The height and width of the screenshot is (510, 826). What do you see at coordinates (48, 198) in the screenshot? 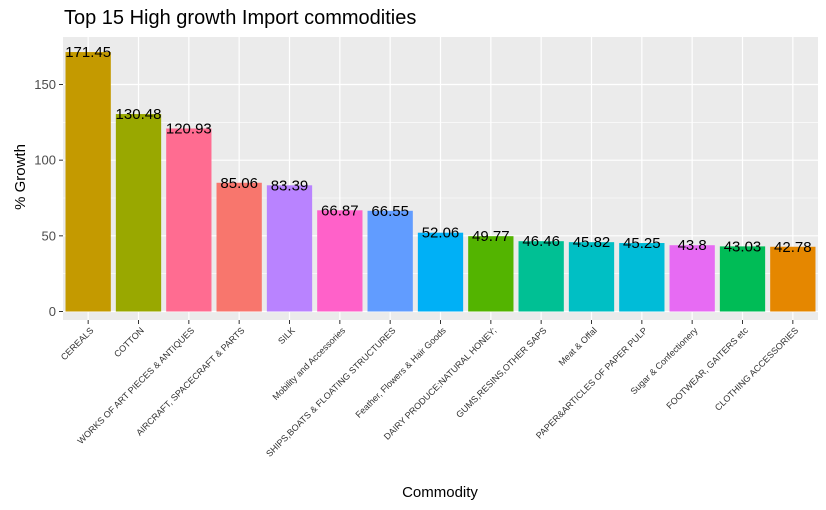
I see `y-axis: 0 50 100 150` at bounding box center [48, 198].